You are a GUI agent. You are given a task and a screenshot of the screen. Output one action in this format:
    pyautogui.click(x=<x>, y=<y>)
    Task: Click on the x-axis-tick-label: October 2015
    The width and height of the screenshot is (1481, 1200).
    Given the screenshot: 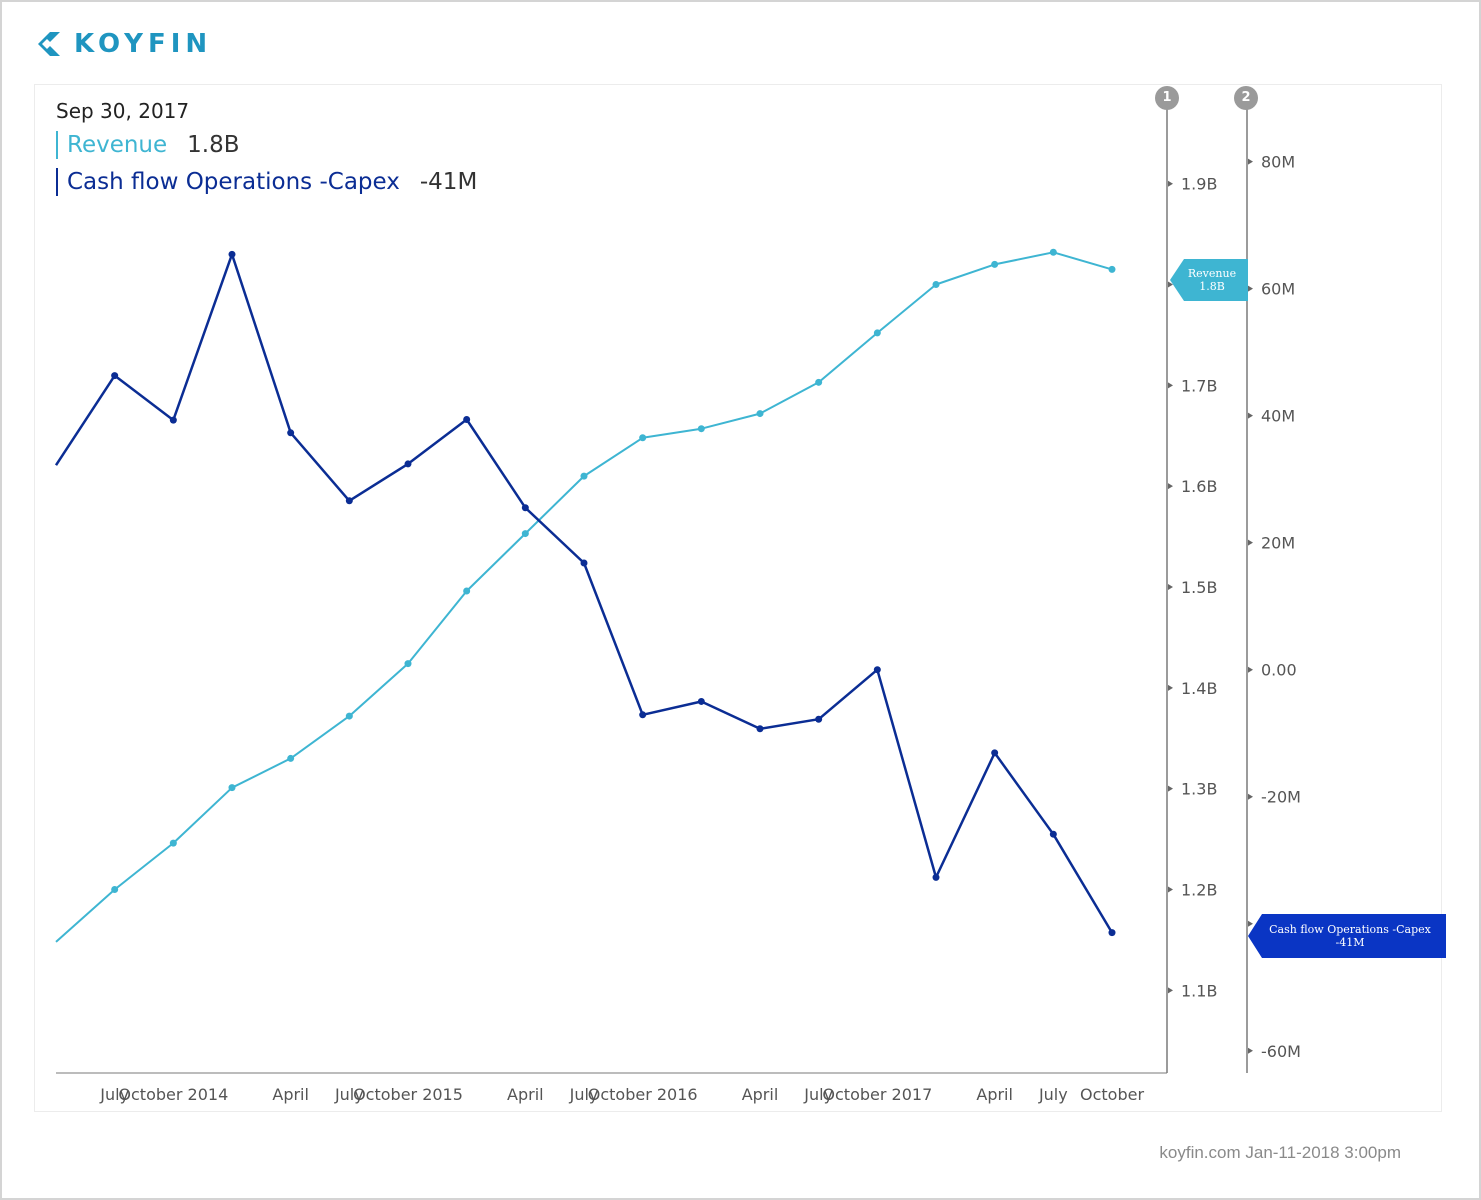 What is the action you would take?
    pyautogui.click(x=408, y=1094)
    